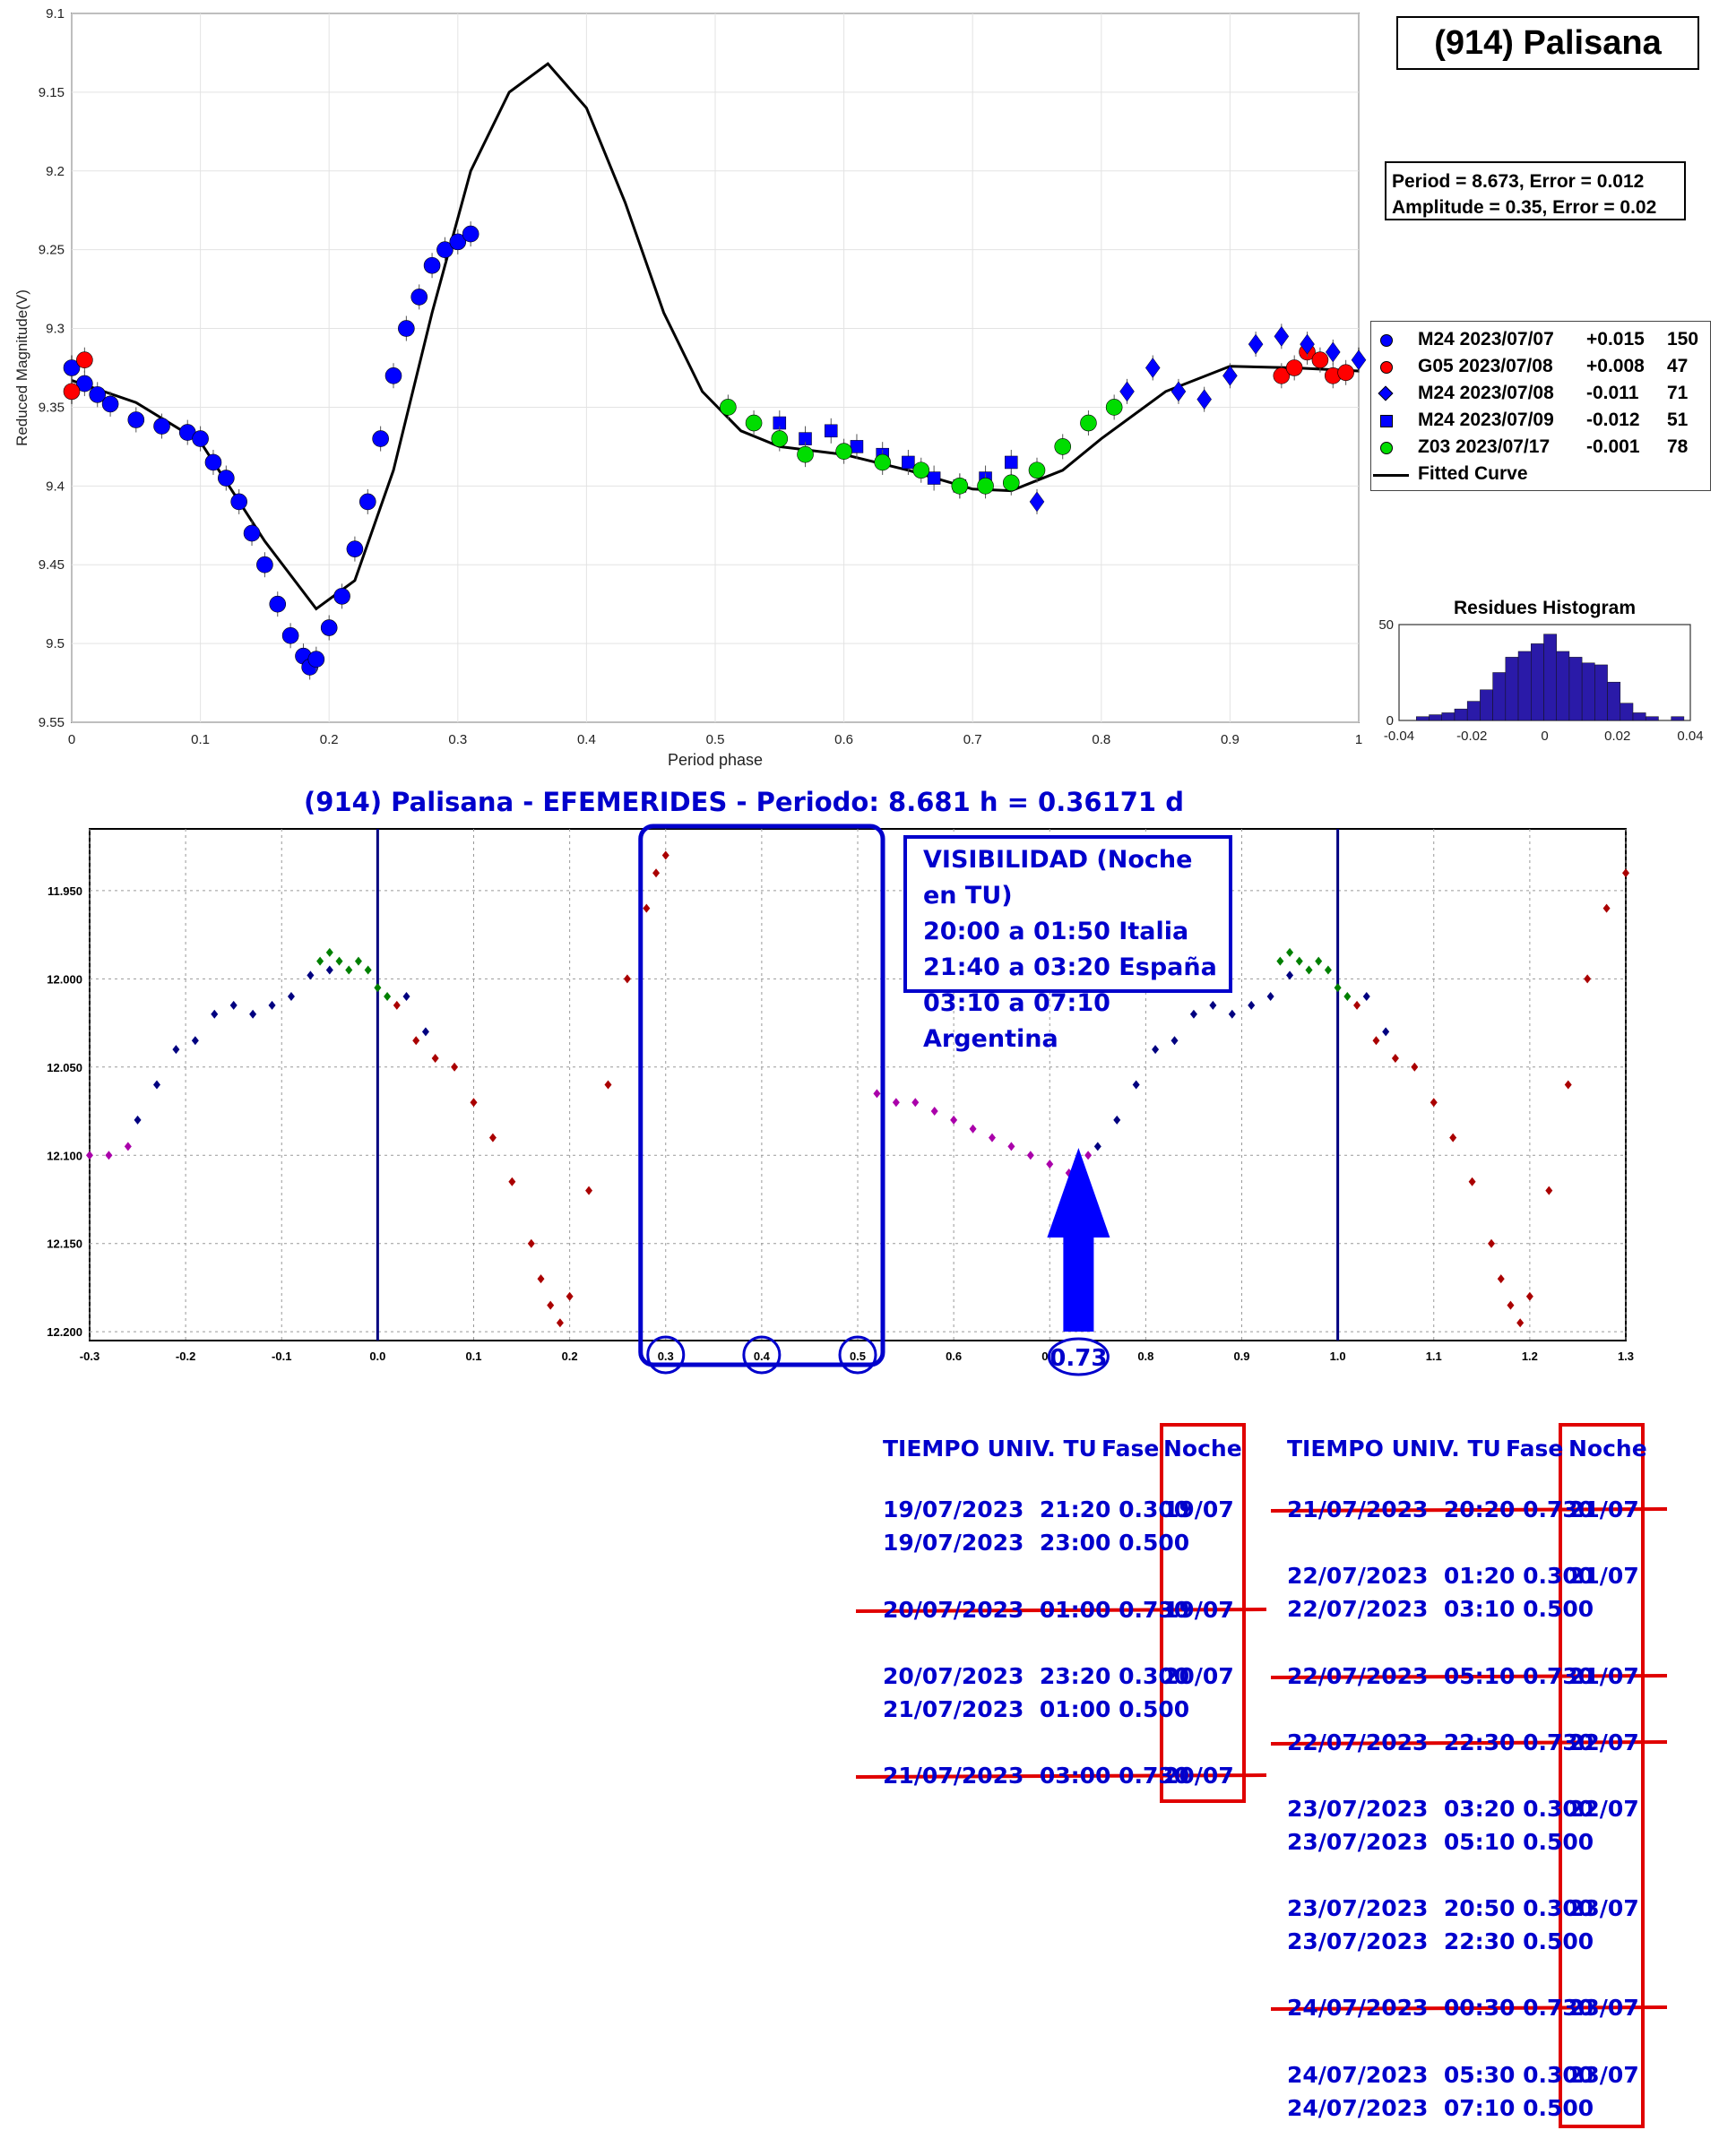  Describe the element at coordinates (1535, 1449) in the screenshot. I see `header-phase: Fase` at that location.